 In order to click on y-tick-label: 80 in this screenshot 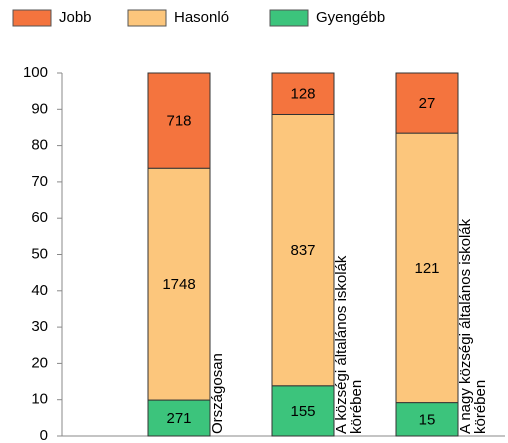, I will do `click(39, 145)`.